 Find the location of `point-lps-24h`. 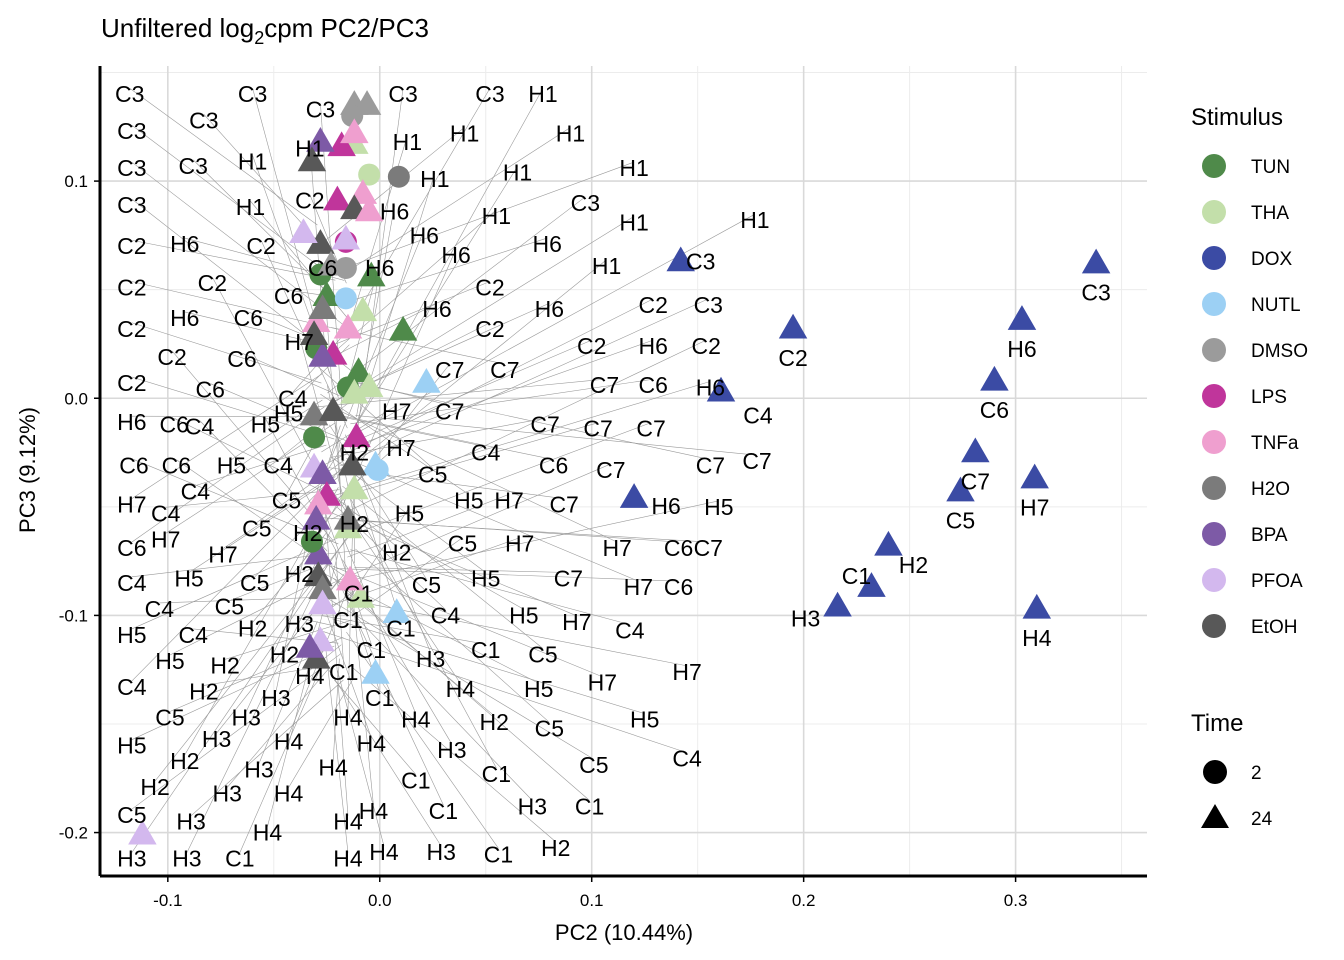

point-lps-24h is located at coordinates (341, 144).